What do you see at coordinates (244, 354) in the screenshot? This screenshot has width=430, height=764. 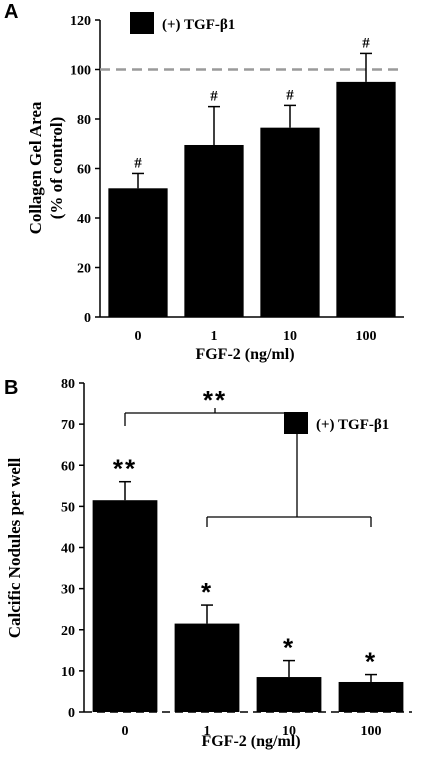 I see `panel-a-x-axis-title: FGF-2 (ng/ml)` at bounding box center [244, 354].